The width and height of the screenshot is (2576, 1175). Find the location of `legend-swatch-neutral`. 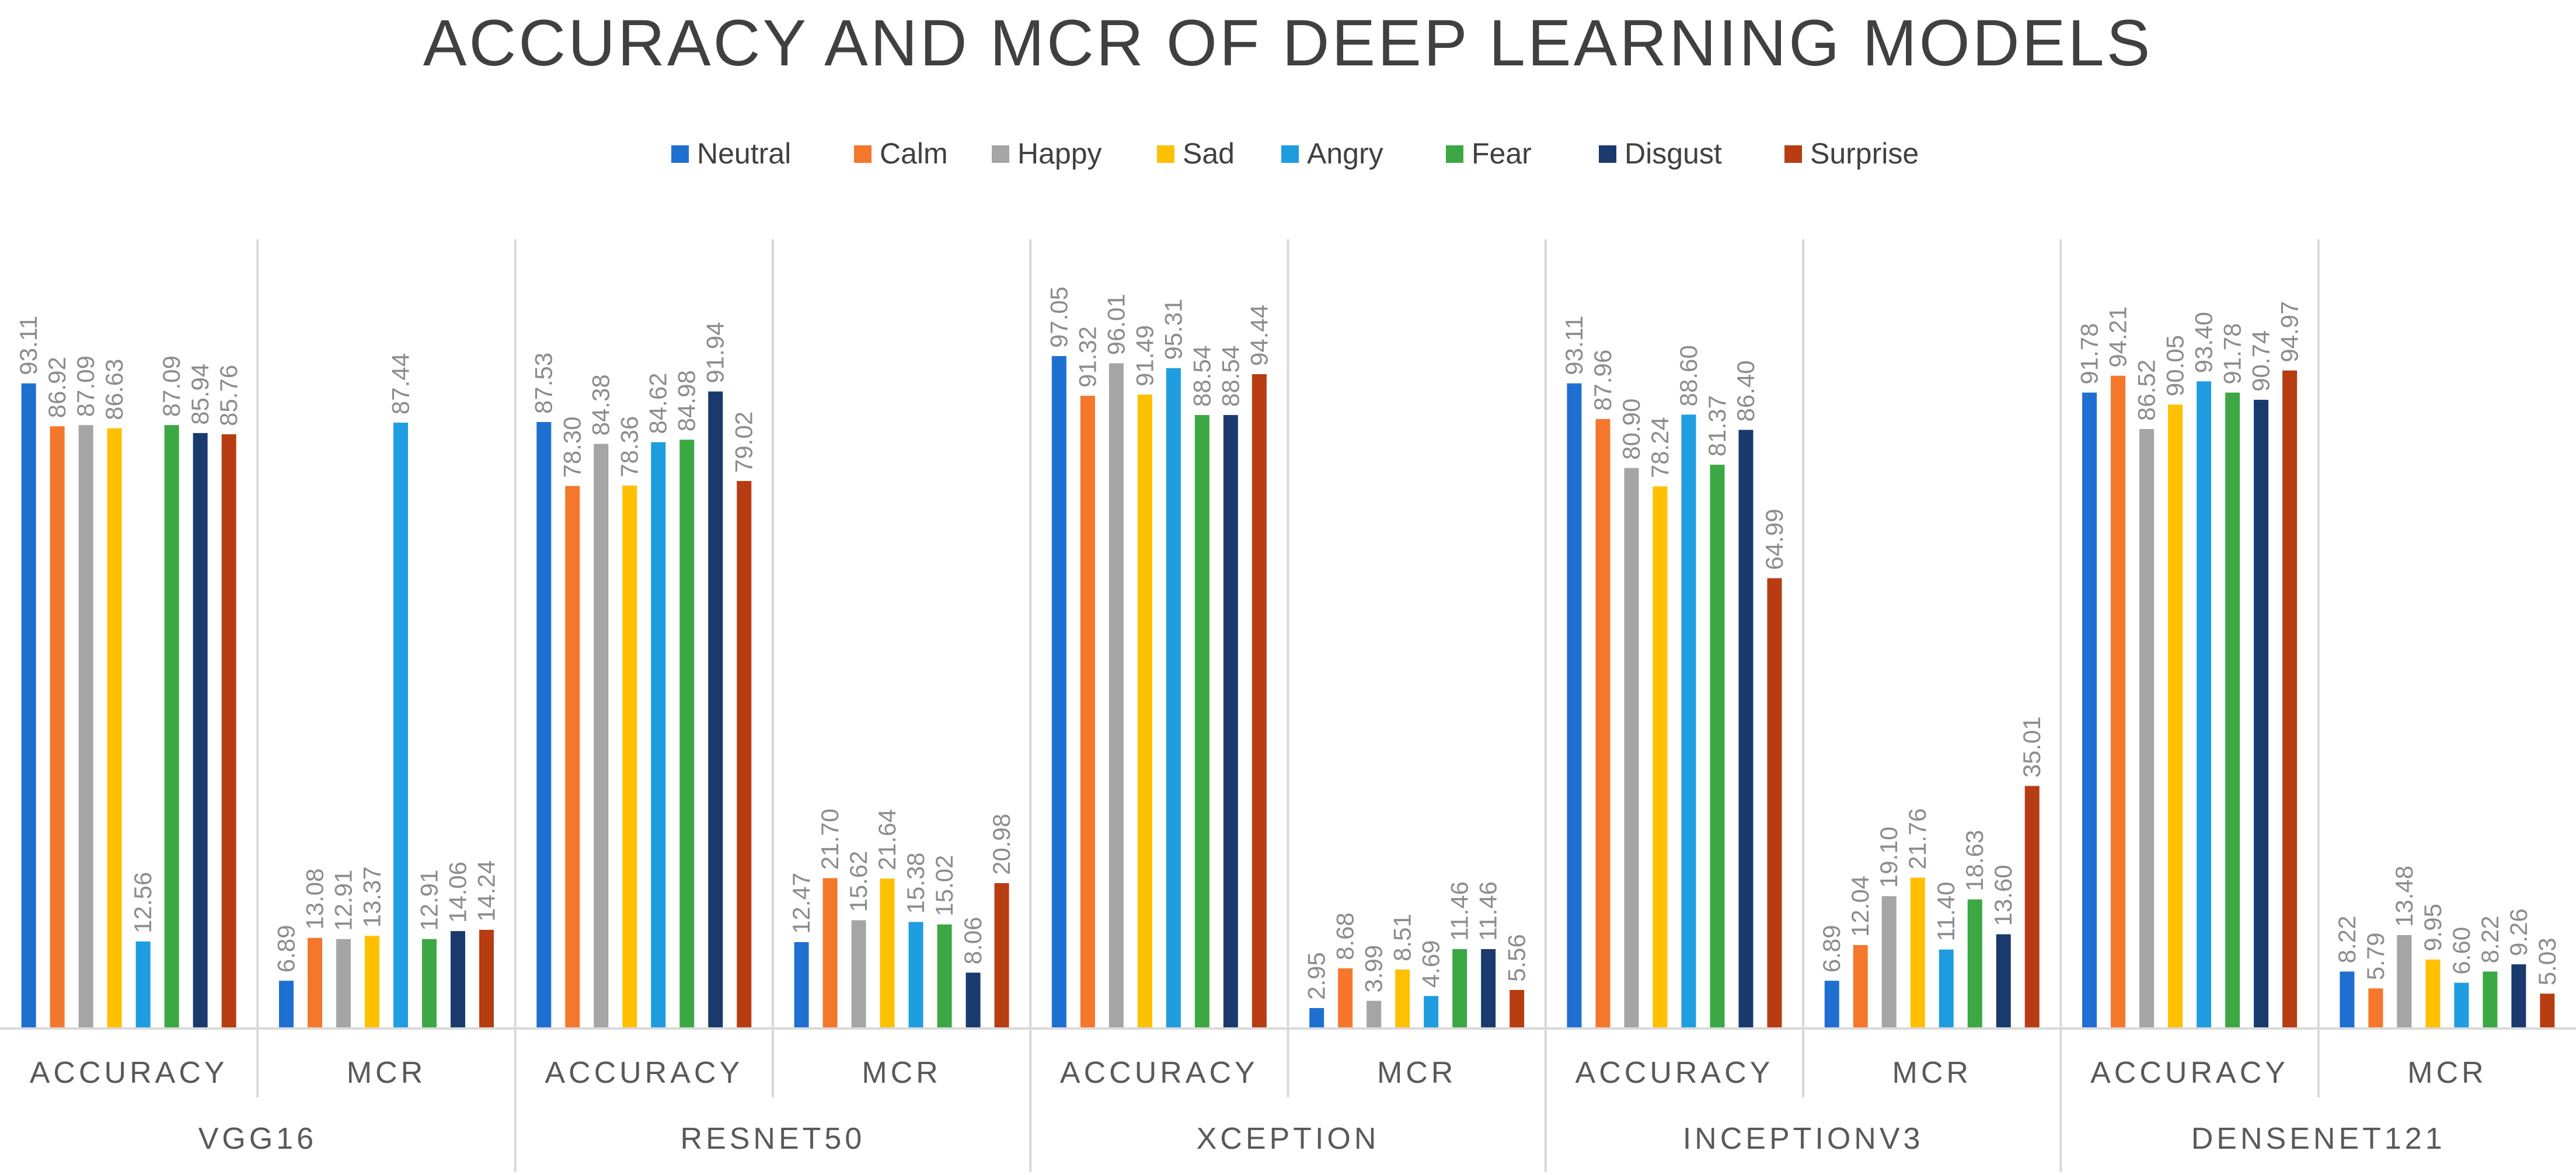

legend-swatch-neutral is located at coordinates (680, 154).